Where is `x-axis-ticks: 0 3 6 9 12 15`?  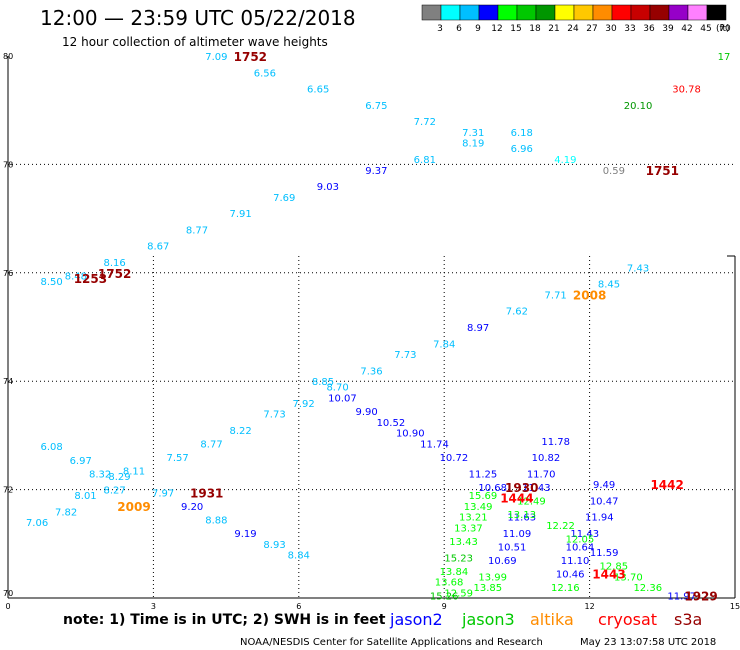
x-axis-ticks: 0 3 6 9 12 15 is located at coordinates (372, 606).